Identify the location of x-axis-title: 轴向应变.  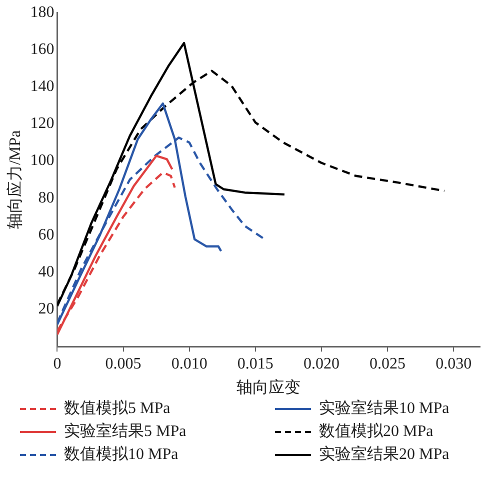
(268, 387).